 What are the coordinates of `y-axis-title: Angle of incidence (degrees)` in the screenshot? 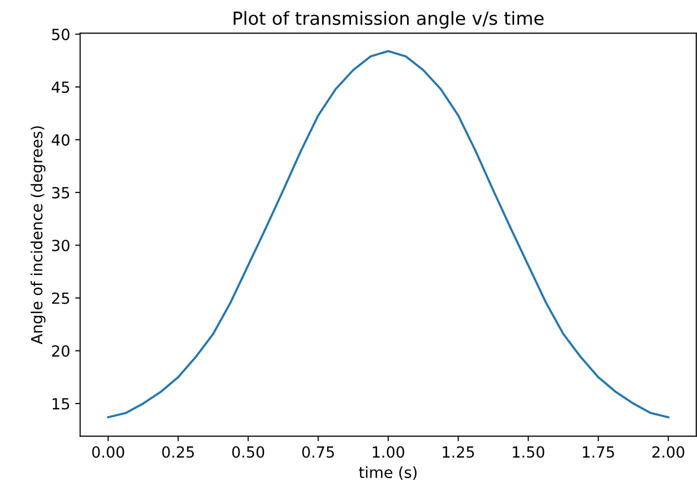 It's located at (38, 235).